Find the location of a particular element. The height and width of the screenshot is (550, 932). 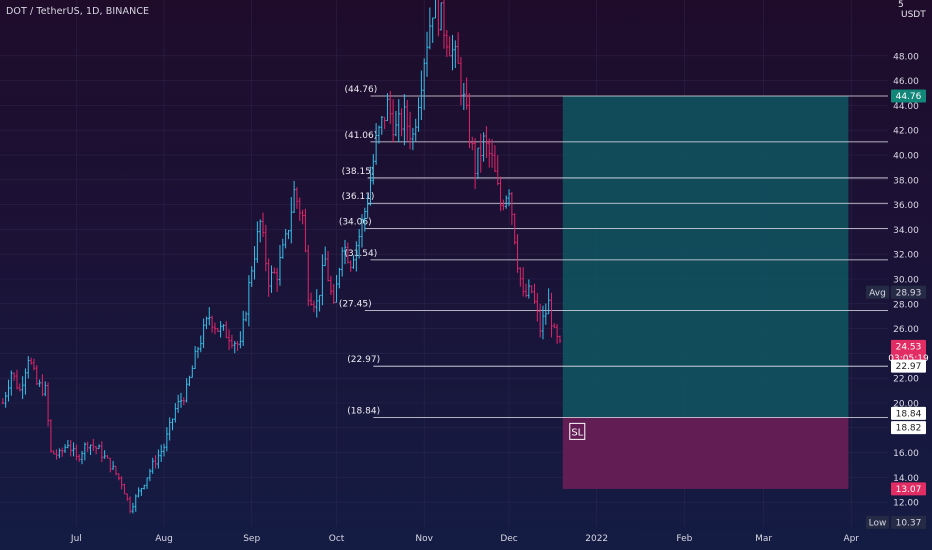

y-tick-label: 32.00 is located at coordinates (906, 256).